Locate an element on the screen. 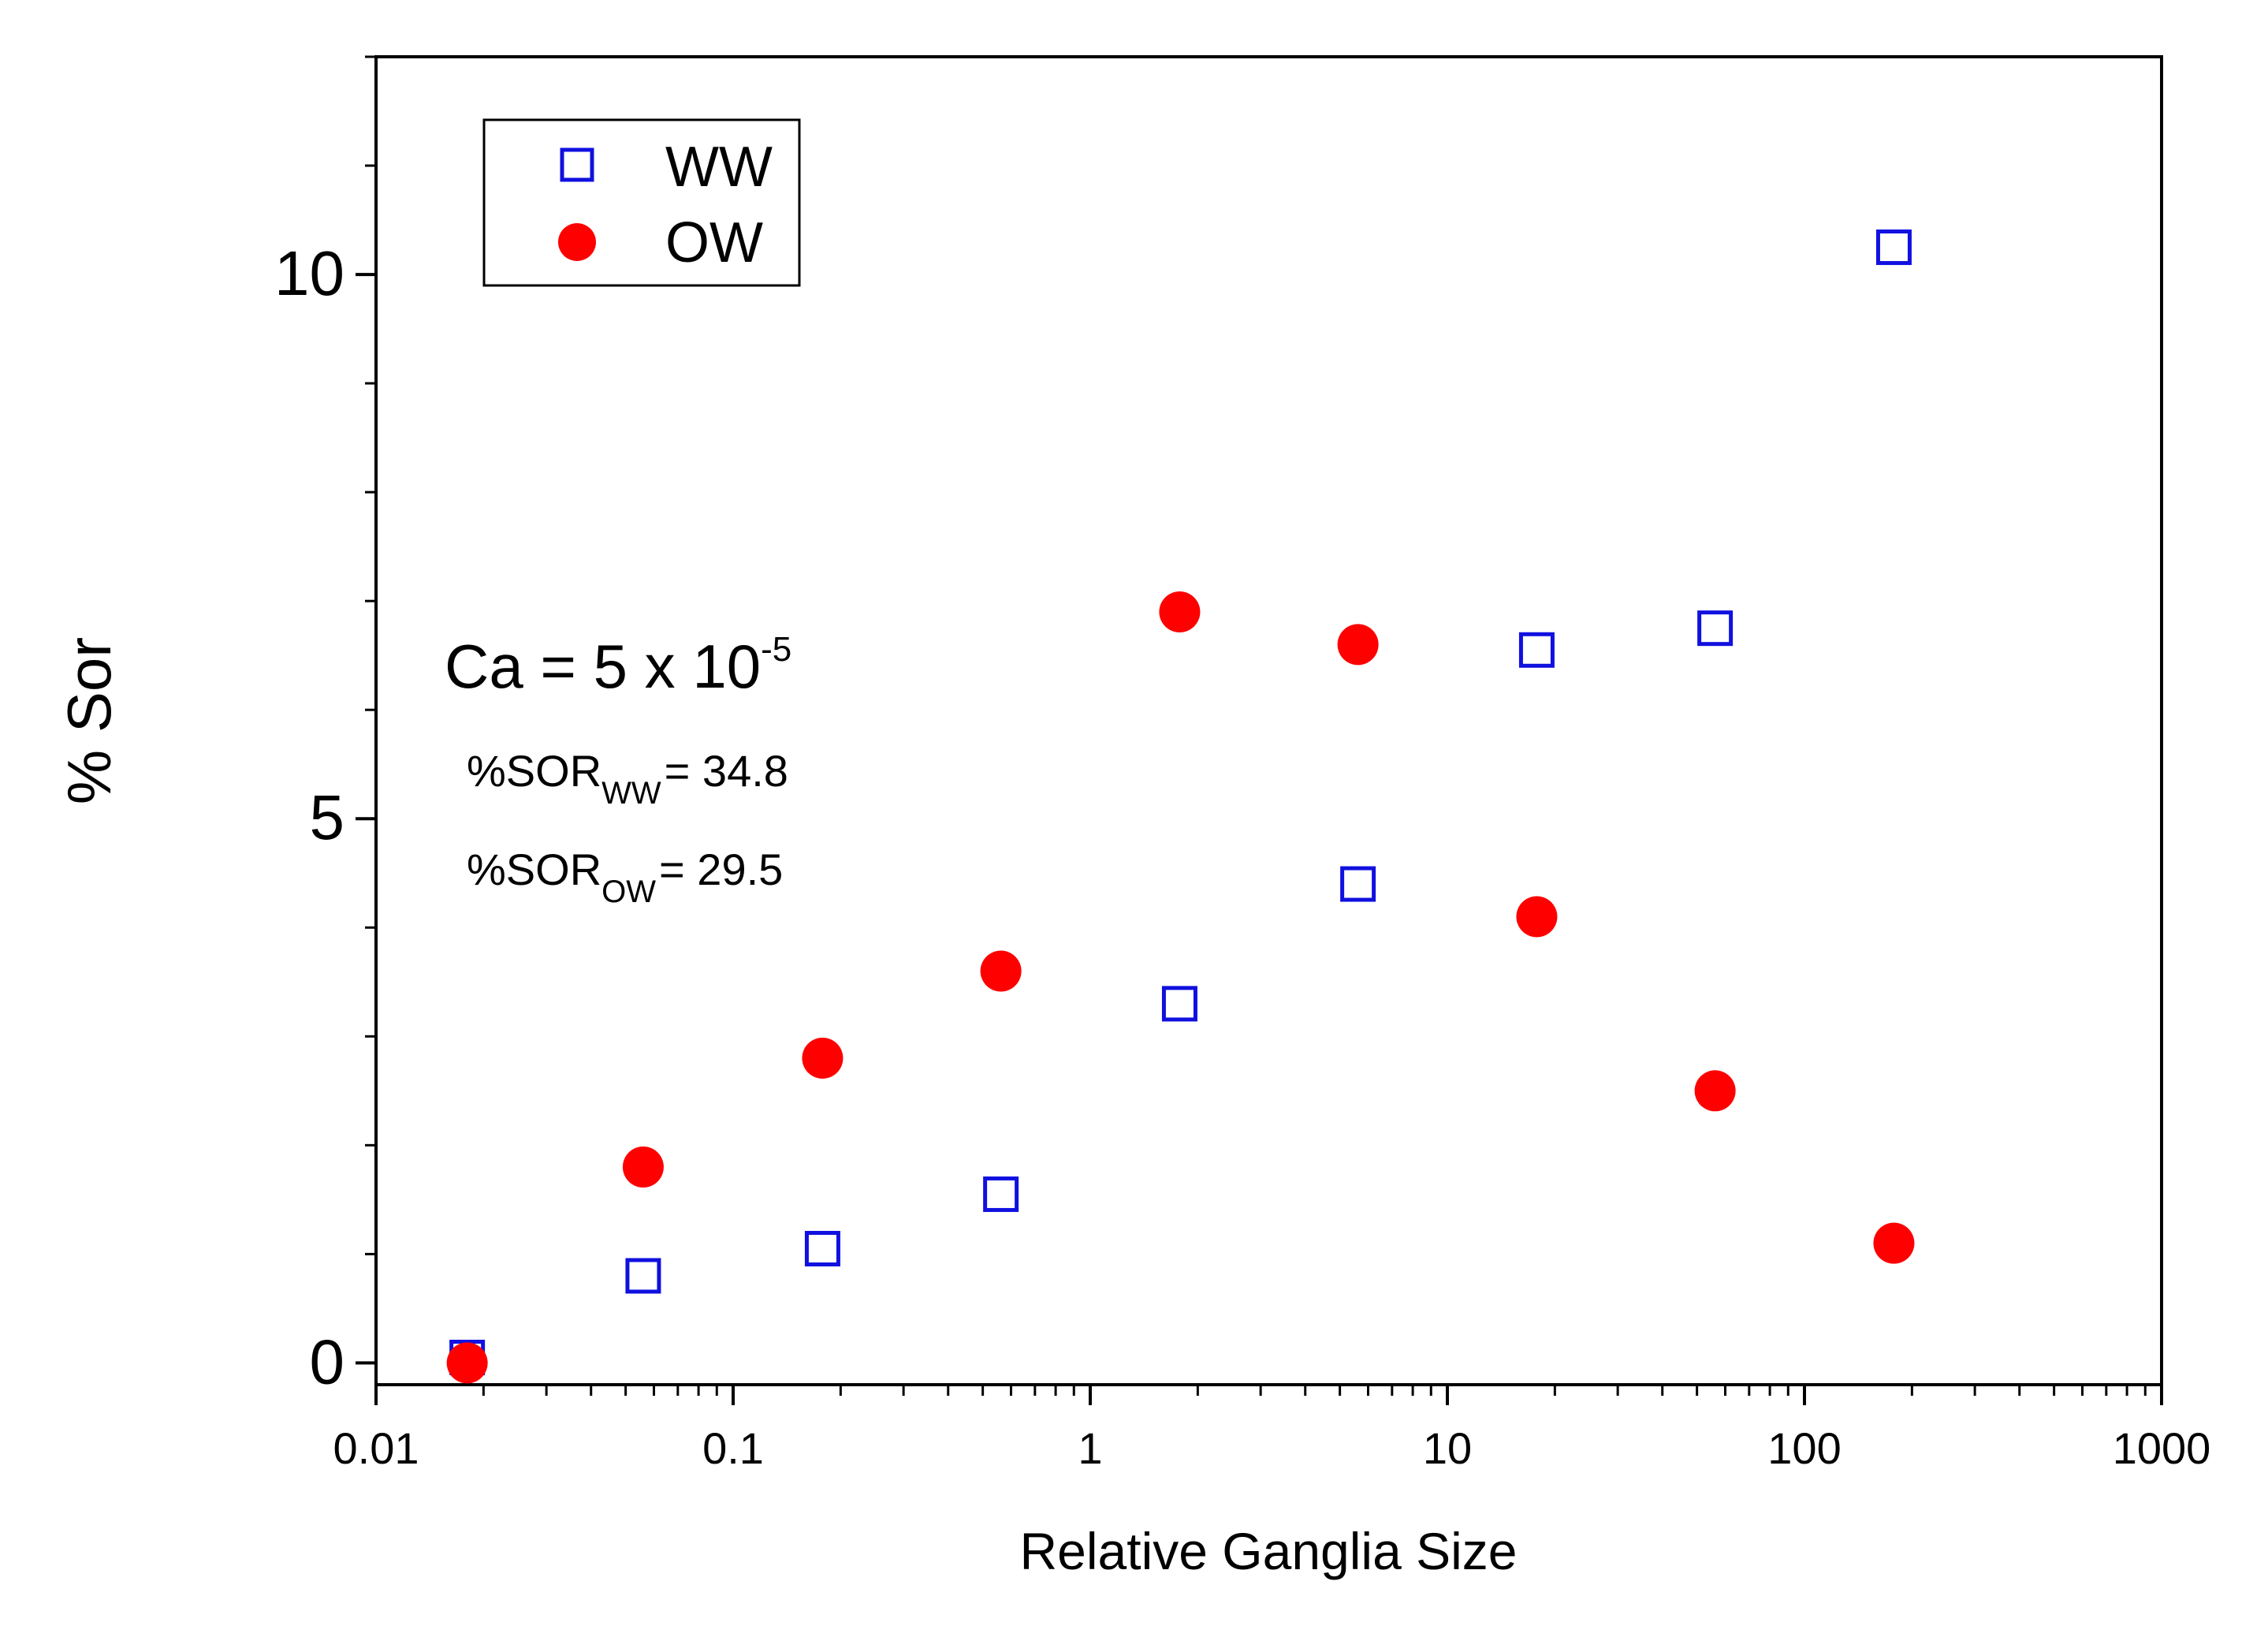 This screenshot has width=2268, height=1626. sor-ow-value: = 29.5 is located at coordinates (721, 869).